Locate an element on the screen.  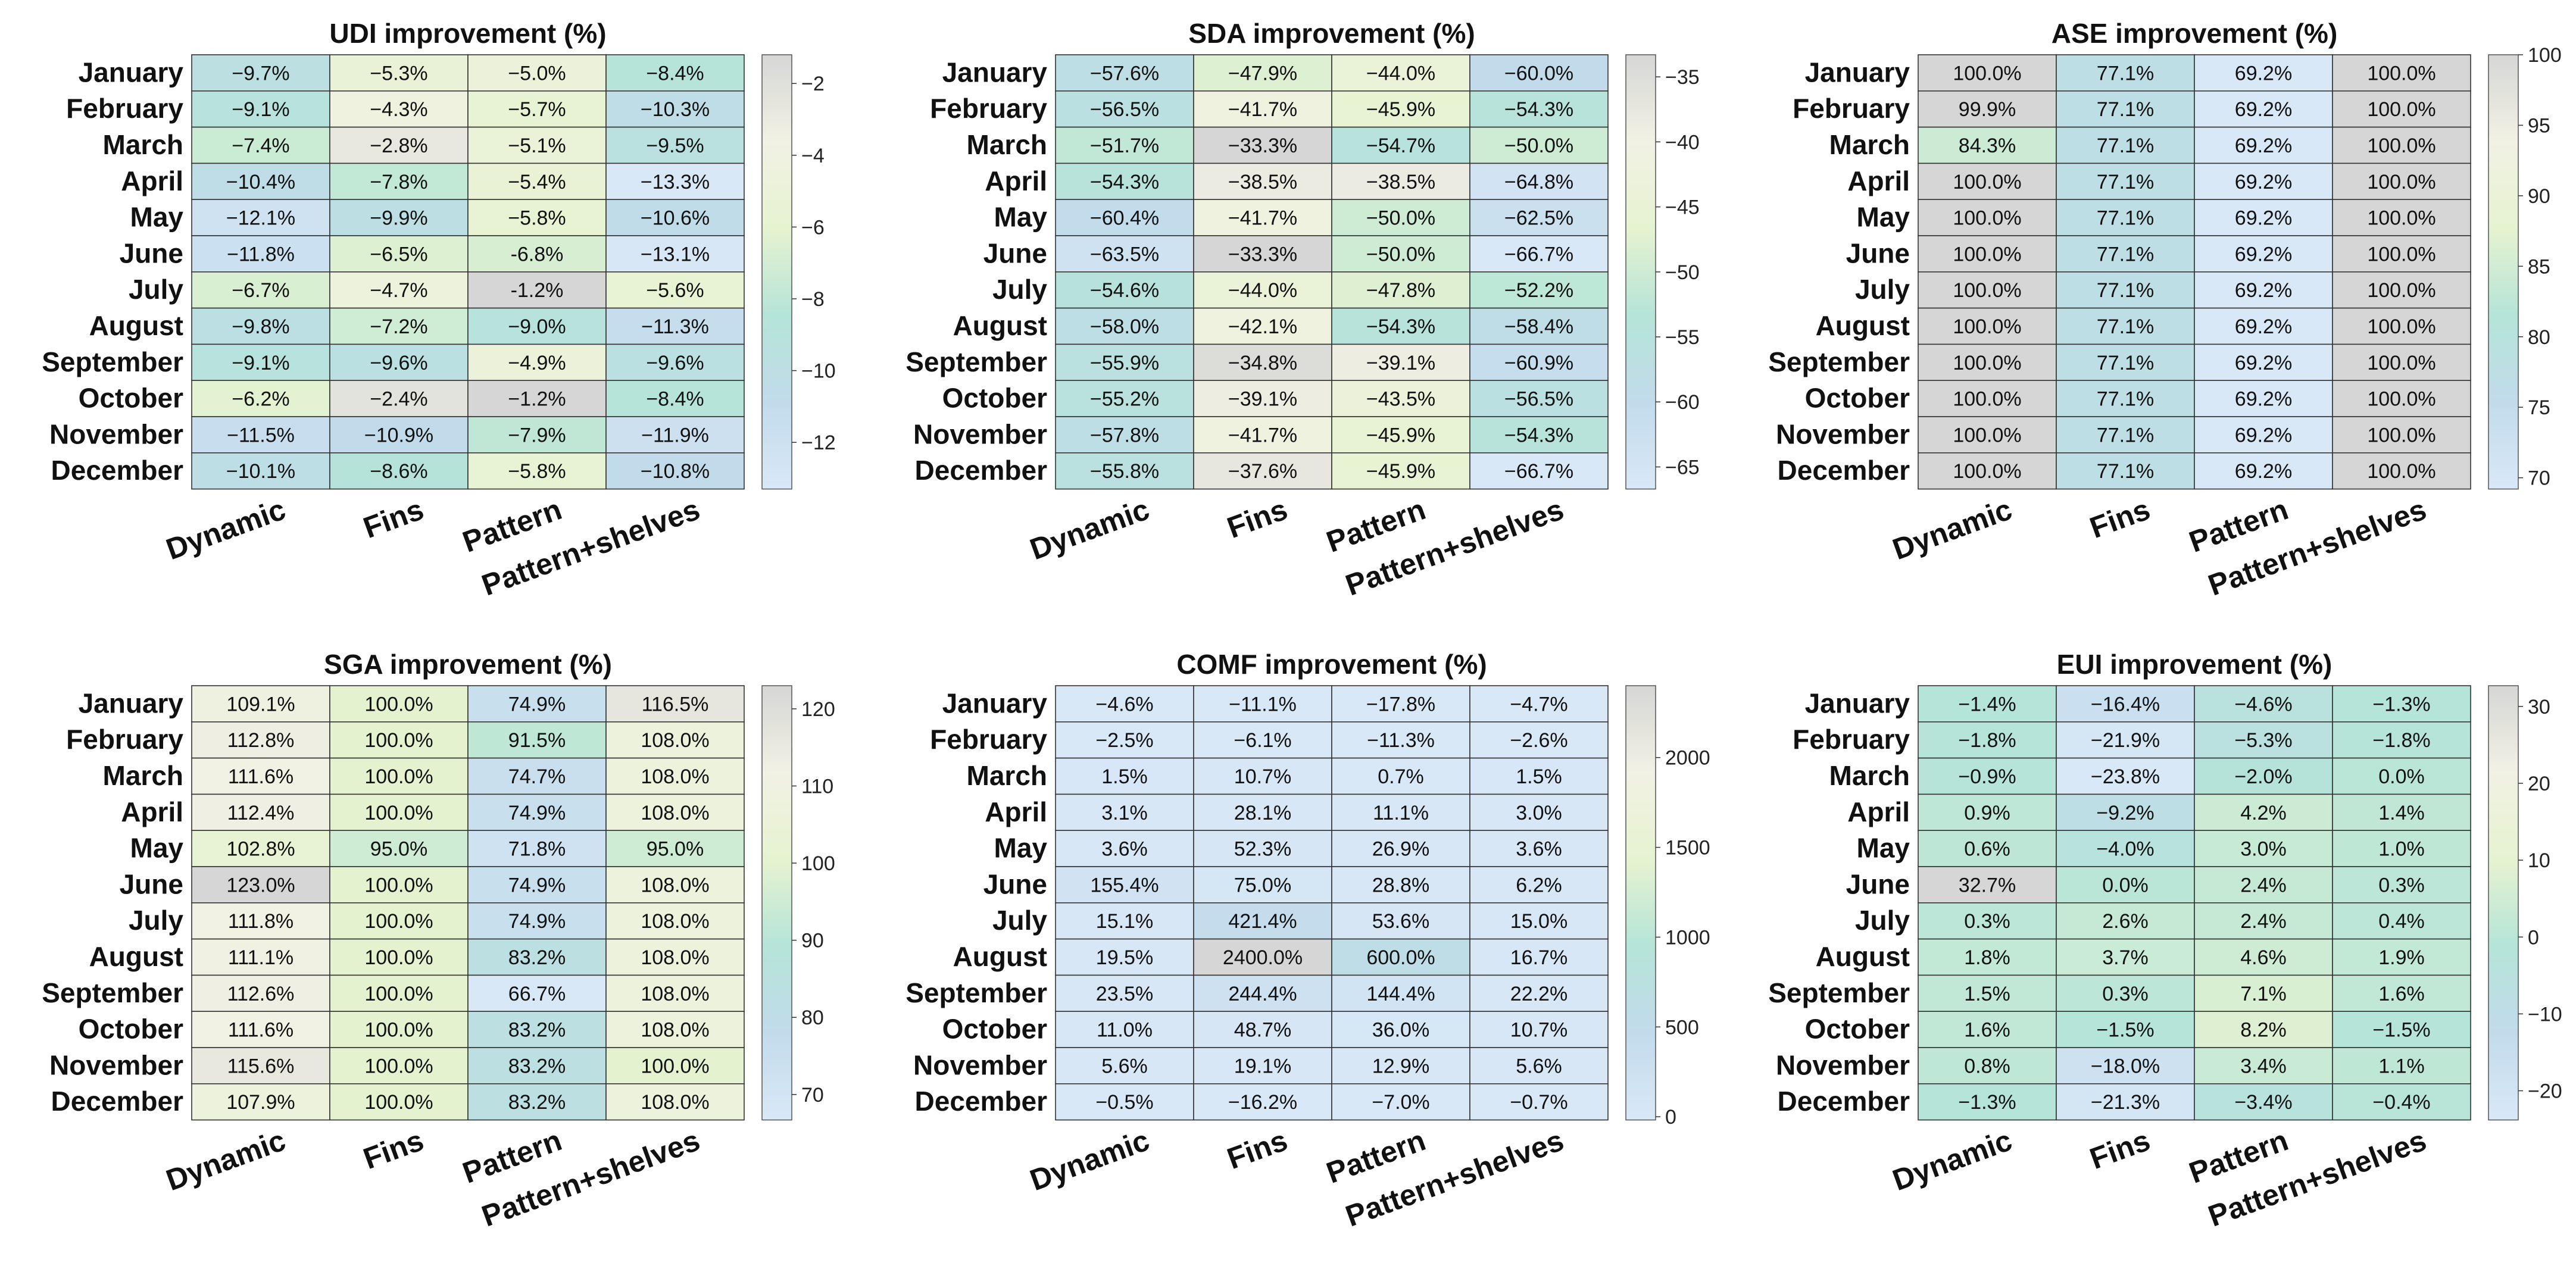
cell-label: −9.5% is located at coordinates (675, 146).